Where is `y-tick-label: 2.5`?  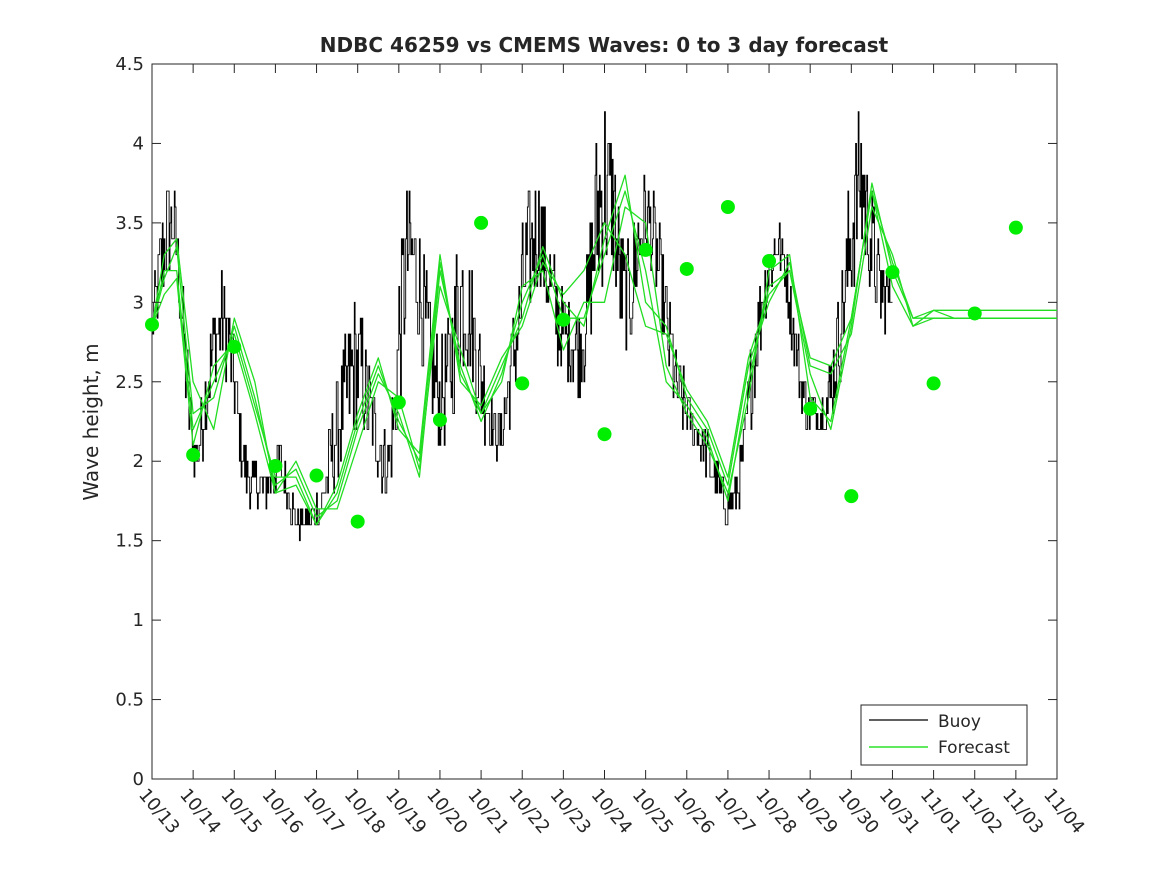
y-tick-label: 2.5 is located at coordinates (129, 382).